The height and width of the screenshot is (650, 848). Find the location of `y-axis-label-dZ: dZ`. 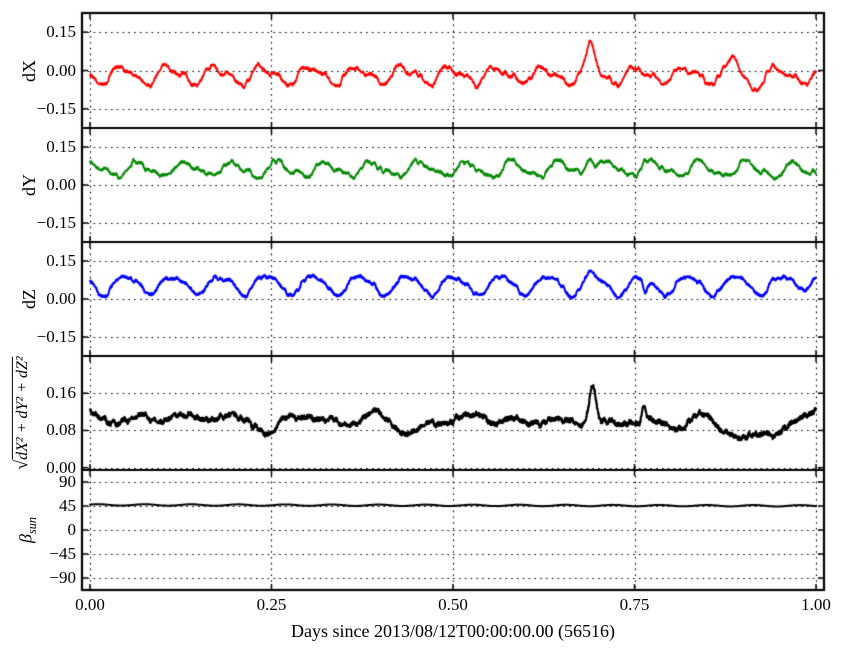

y-axis-label-dZ: dZ is located at coordinates (29, 299).